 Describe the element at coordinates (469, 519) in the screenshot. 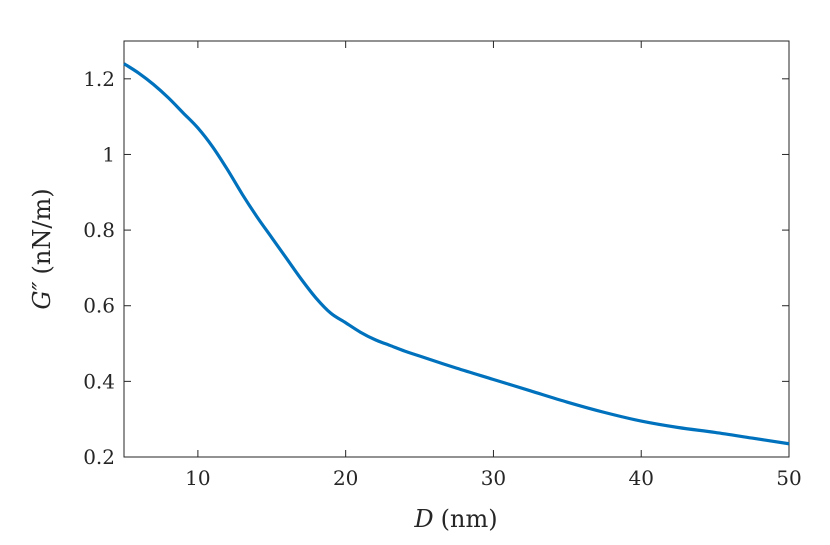

I see `x-axis-unit: (nm)` at that location.